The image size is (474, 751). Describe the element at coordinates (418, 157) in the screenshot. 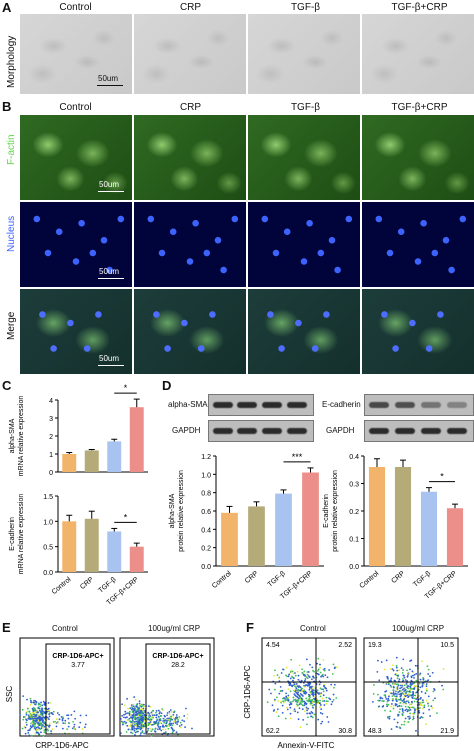

I see `factin-image-tgf-crp` at that location.